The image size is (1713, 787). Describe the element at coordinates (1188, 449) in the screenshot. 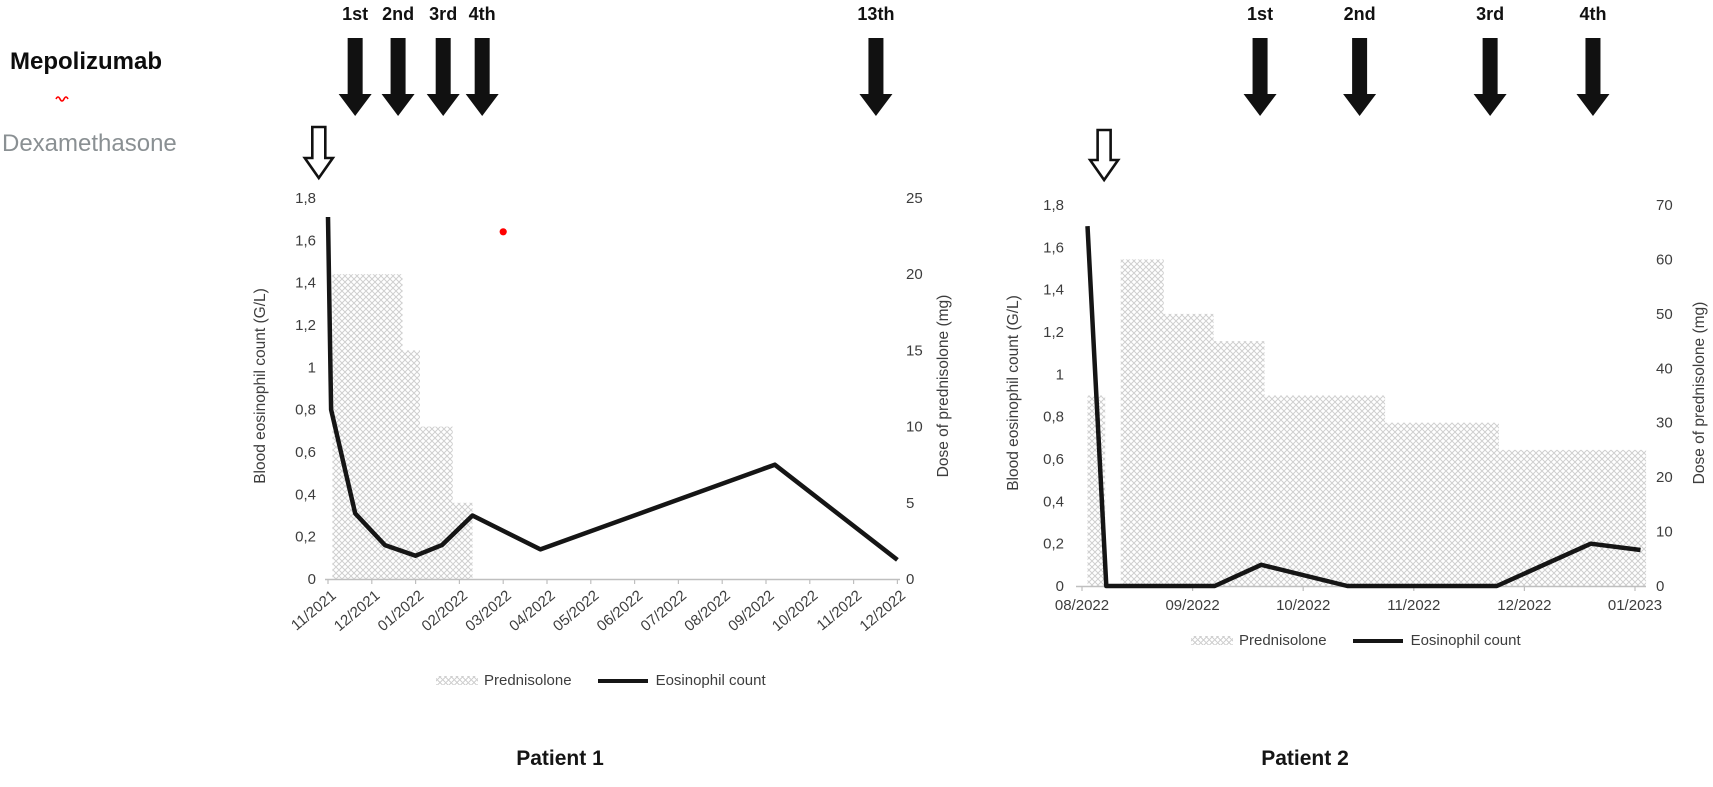

I see `prednisolone-step-50mg` at that location.